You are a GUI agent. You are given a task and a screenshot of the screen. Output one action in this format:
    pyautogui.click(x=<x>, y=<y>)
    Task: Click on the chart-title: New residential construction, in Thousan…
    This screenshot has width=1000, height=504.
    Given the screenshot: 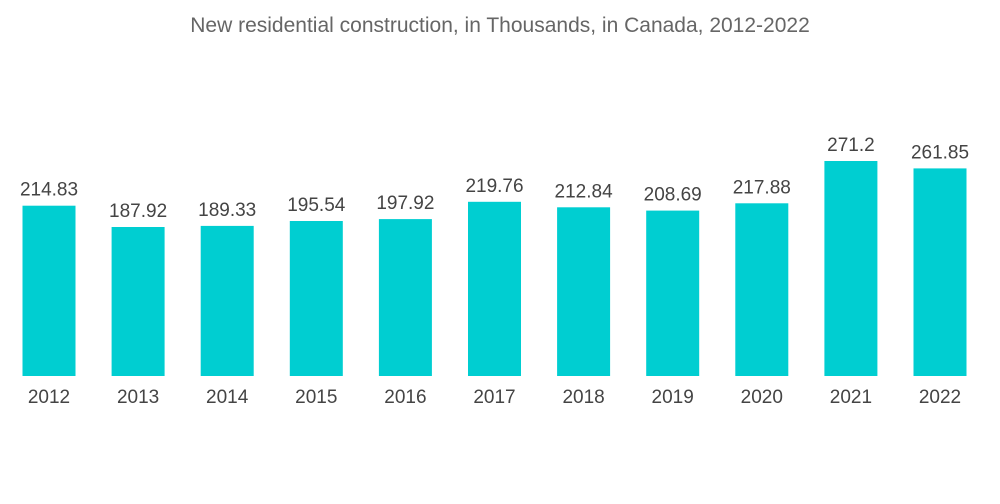 What is the action you would take?
    pyautogui.click(x=500, y=25)
    